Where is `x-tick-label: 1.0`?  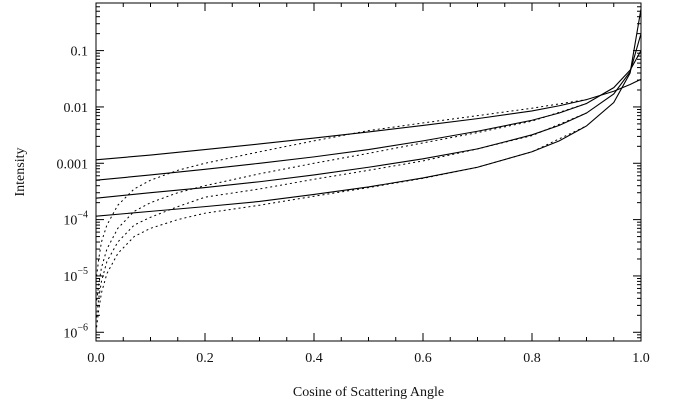 x-tick-label: 1.0 is located at coordinates (641, 358).